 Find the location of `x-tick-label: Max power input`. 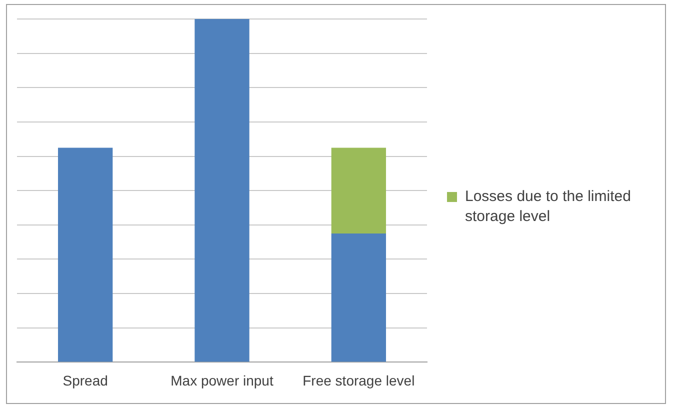

x-tick-label: Max power input is located at coordinates (222, 380).